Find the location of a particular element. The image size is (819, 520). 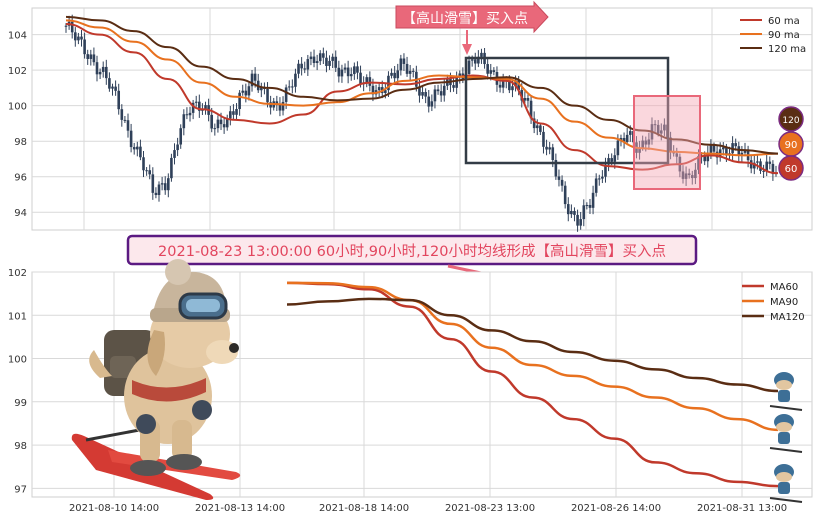

top-legend: 60 ma 90 ma 120 ma is located at coordinates (773, 35).